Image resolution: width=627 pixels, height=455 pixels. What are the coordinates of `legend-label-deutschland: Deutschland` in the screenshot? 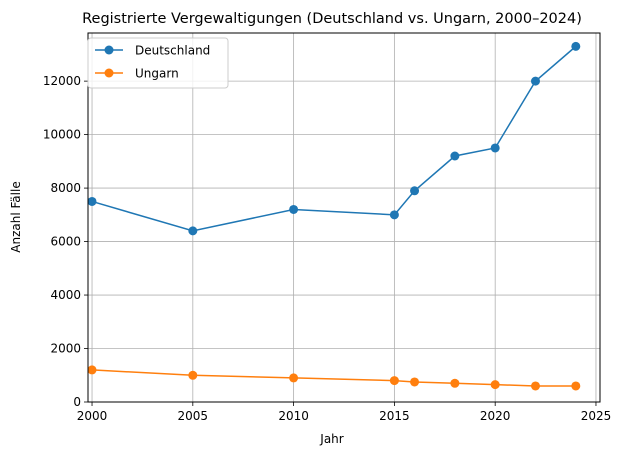 It's located at (172, 51).